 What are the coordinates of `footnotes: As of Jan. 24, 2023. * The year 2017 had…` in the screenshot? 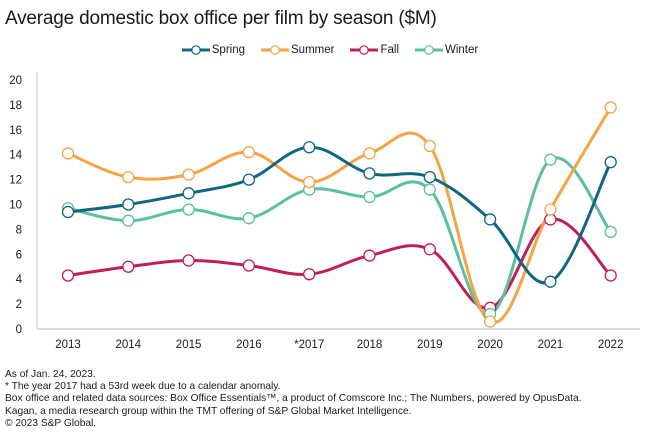 It's located at (293, 399).